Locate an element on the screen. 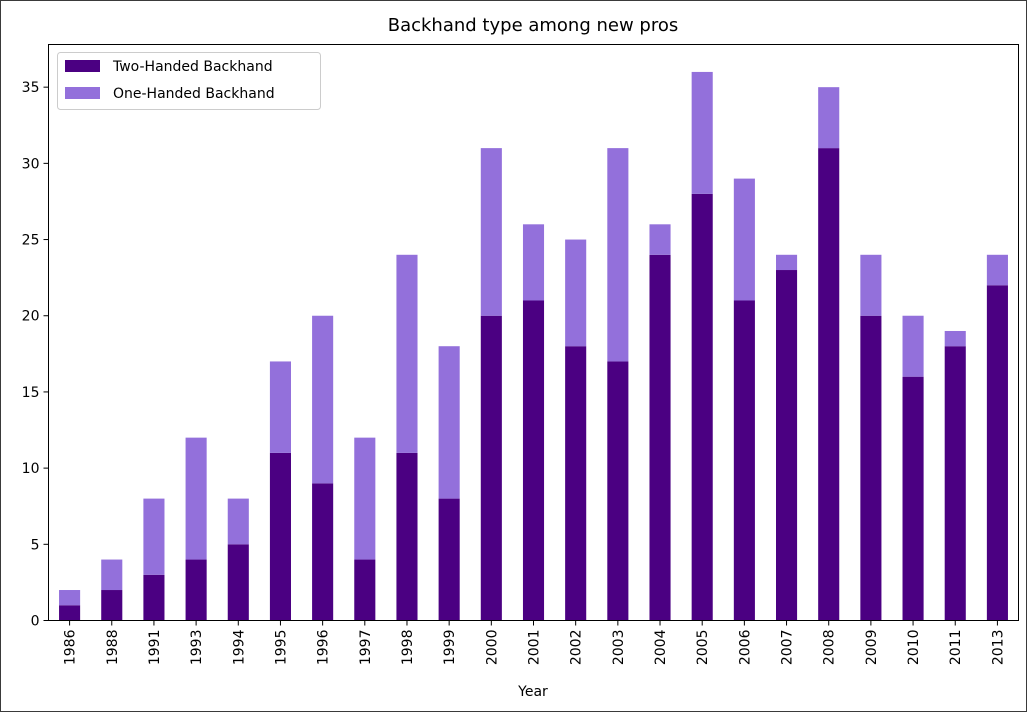 The width and height of the screenshot is (1027, 712). bar-one-handed-1995 is located at coordinates (280, 407).